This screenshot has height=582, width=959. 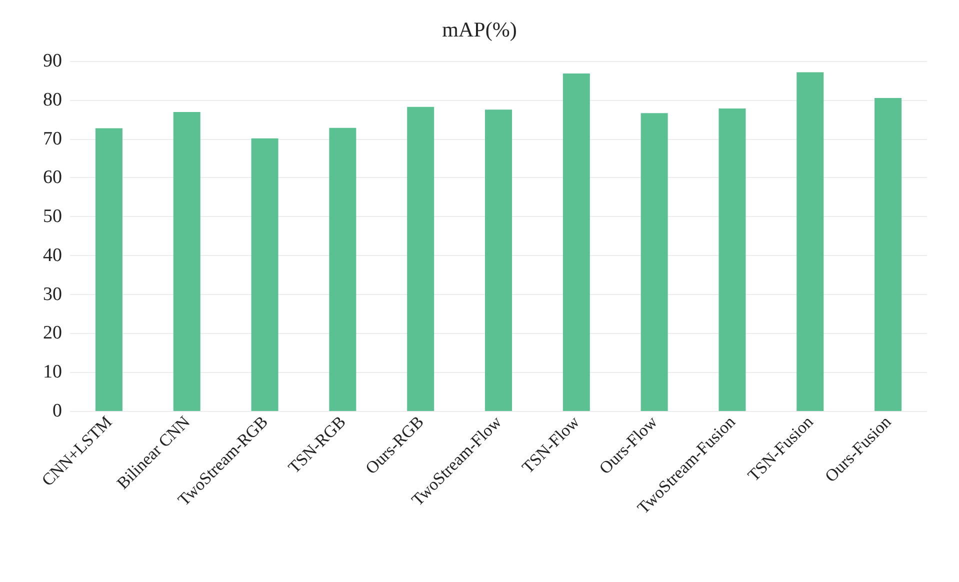 I want to click on y-tick-label: 50, so click(x=52, y=217).